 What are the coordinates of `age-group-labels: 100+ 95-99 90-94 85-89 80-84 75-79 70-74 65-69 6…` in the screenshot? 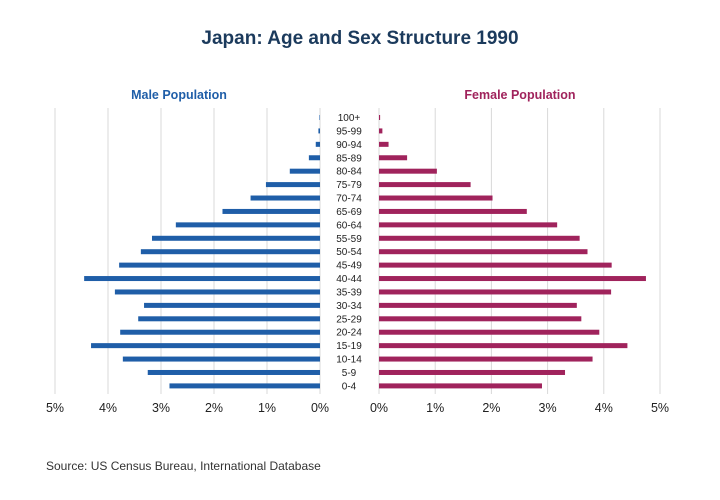 It's located at (349, 252).